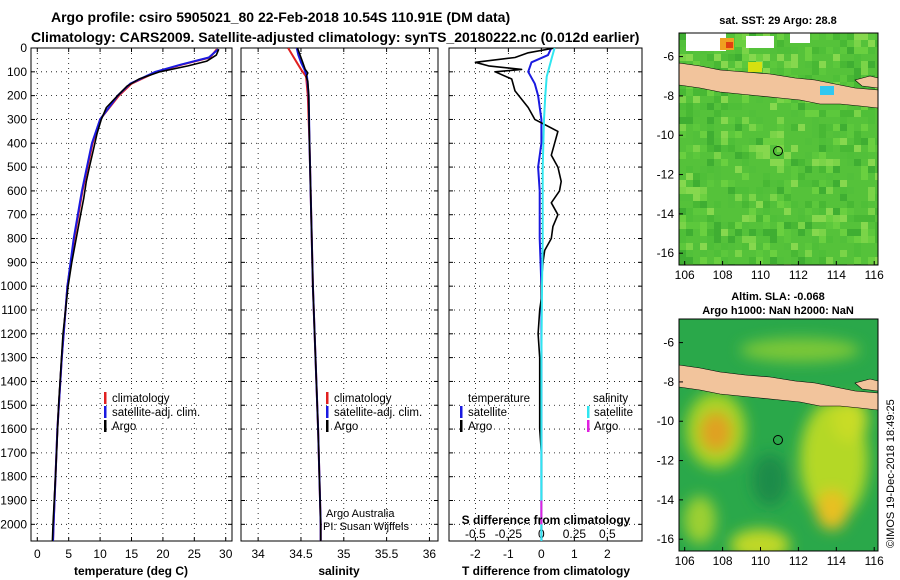 This screenshot has width=900, height=580. I want to click on legend-label-t-satellite: satellite, so click(487, 413).